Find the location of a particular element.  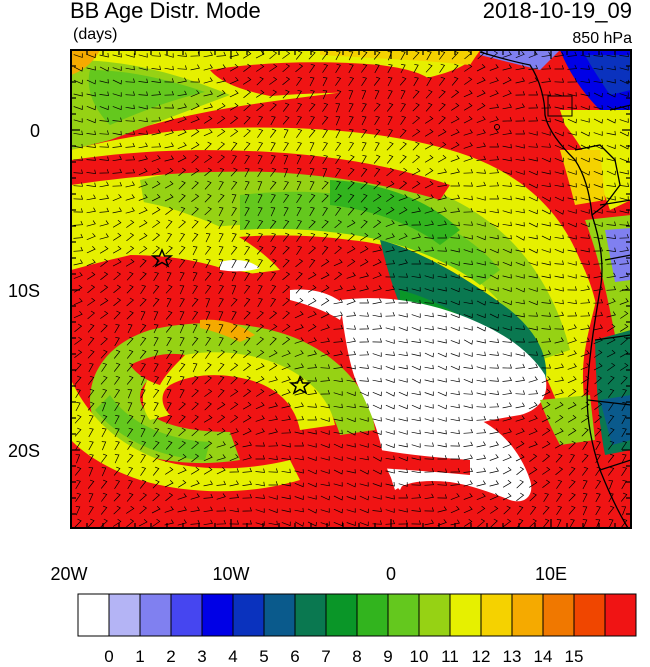

colorbar-label: 12 is located at coordinates (481, 656).